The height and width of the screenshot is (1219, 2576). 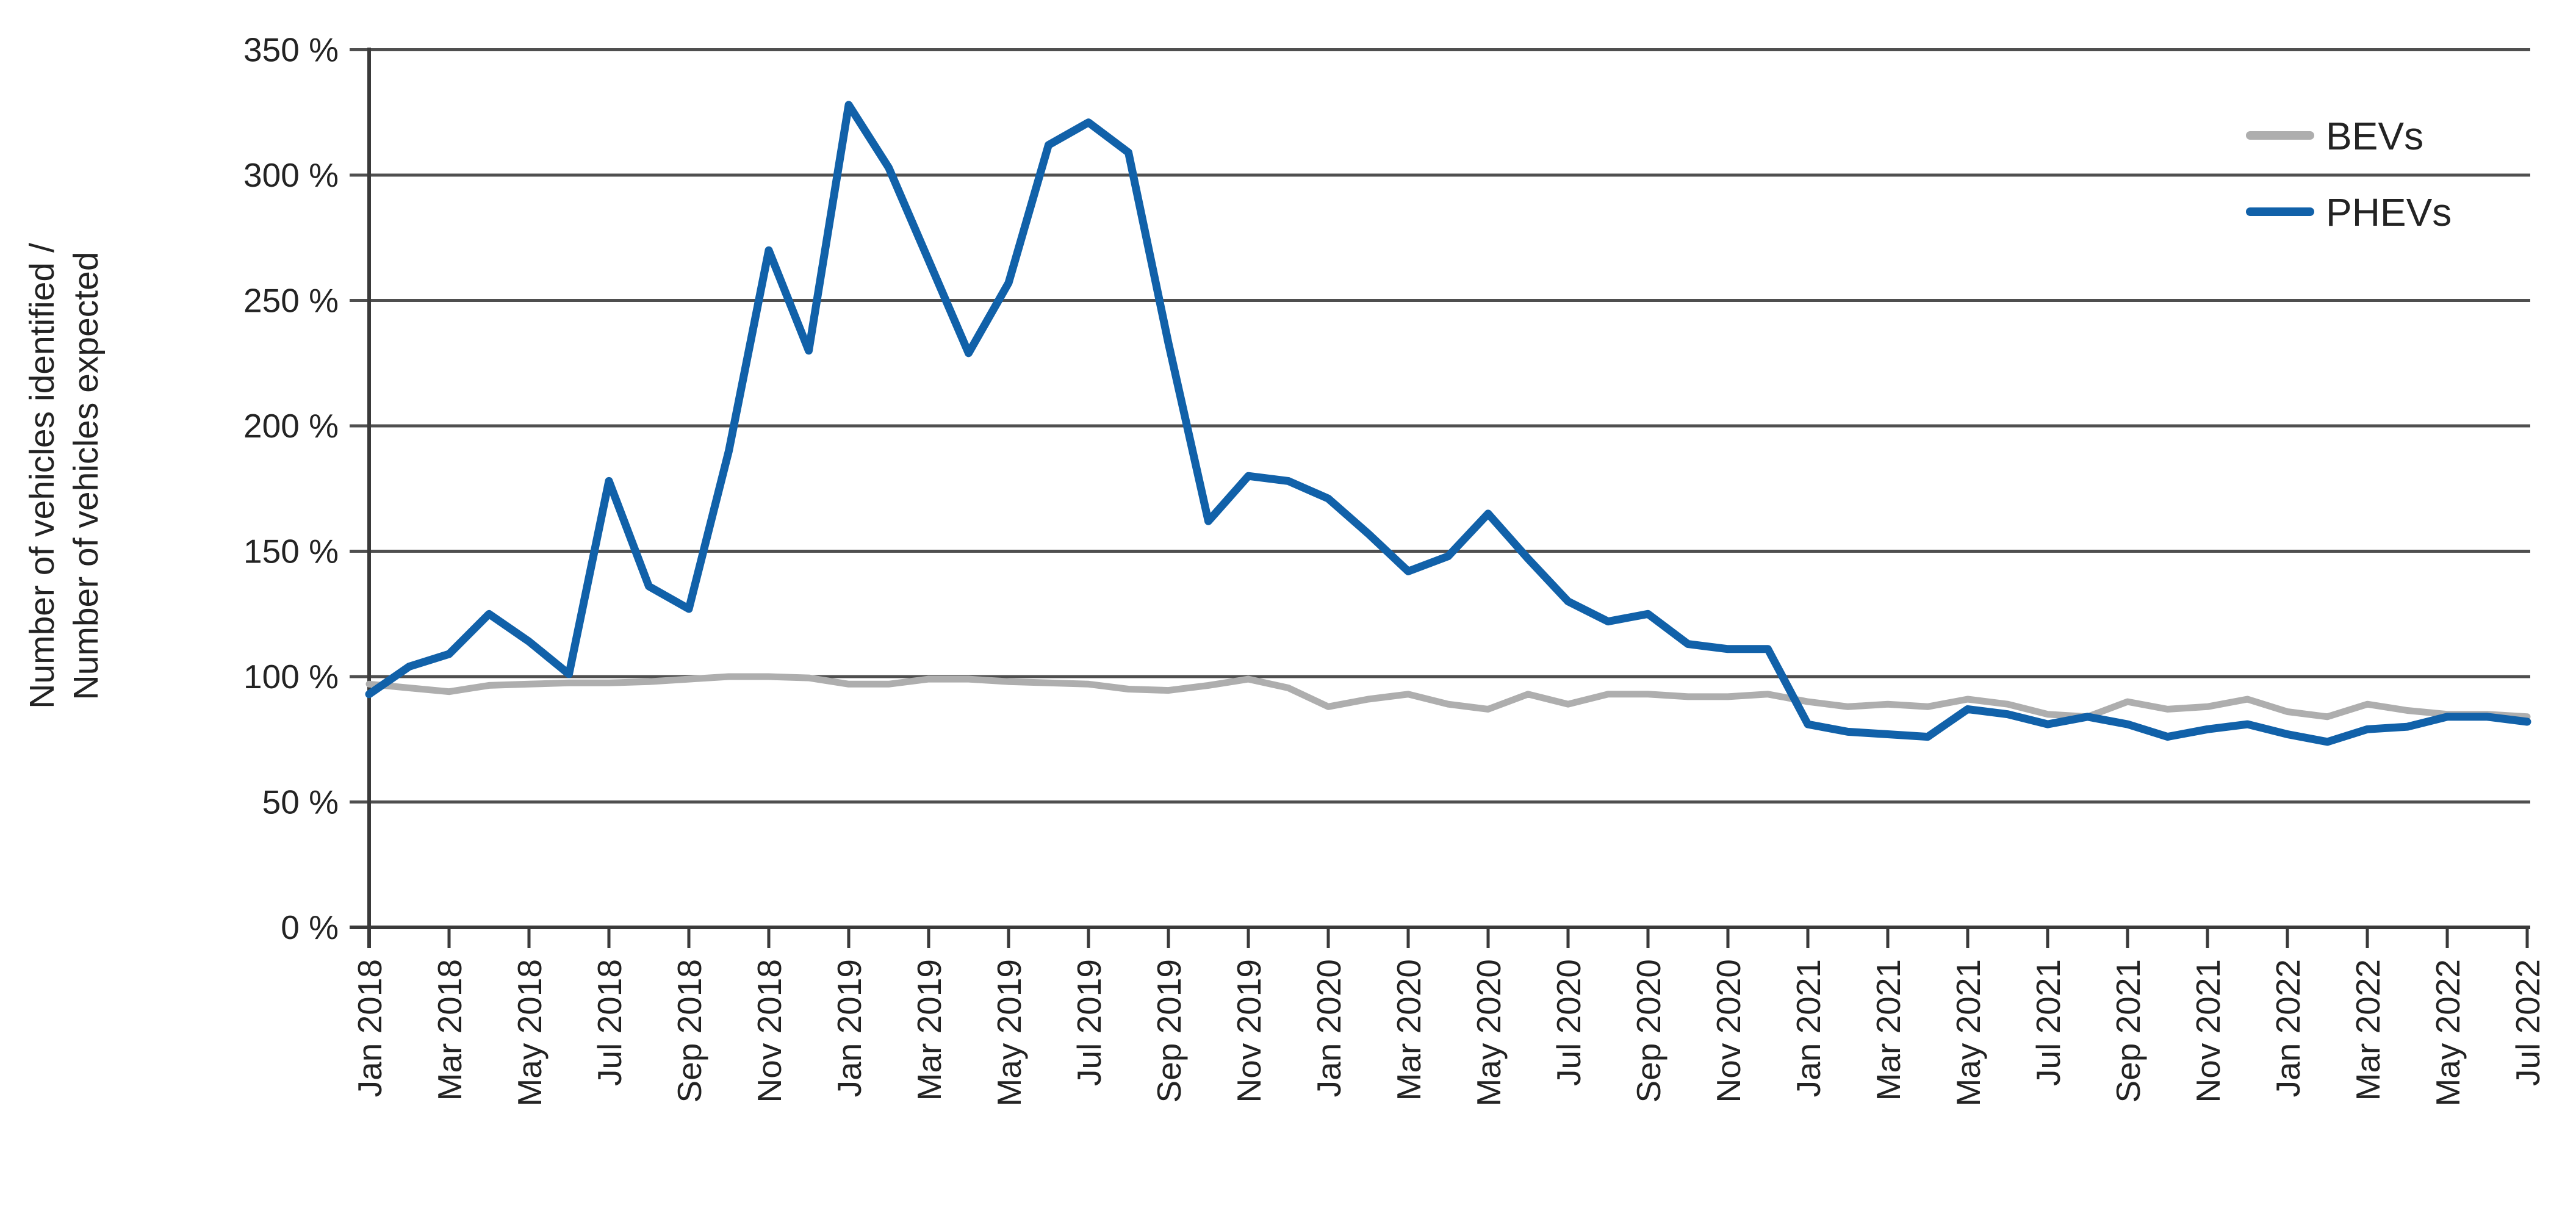 I want to click on x-tick-label-Sep 2020: Sep 2020, so click(x=1649, y=1031).